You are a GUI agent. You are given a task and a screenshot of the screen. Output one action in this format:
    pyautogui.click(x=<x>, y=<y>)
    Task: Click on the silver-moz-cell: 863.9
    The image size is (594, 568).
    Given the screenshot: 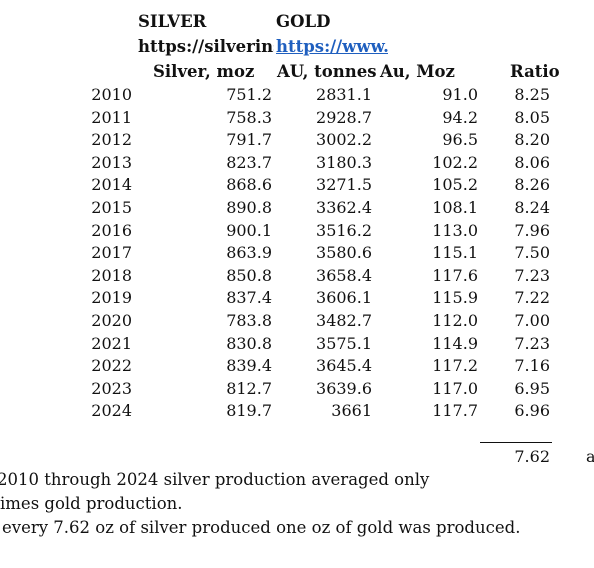 What is the action you would take?
    pyautogui.click(x=249, y=253)
    